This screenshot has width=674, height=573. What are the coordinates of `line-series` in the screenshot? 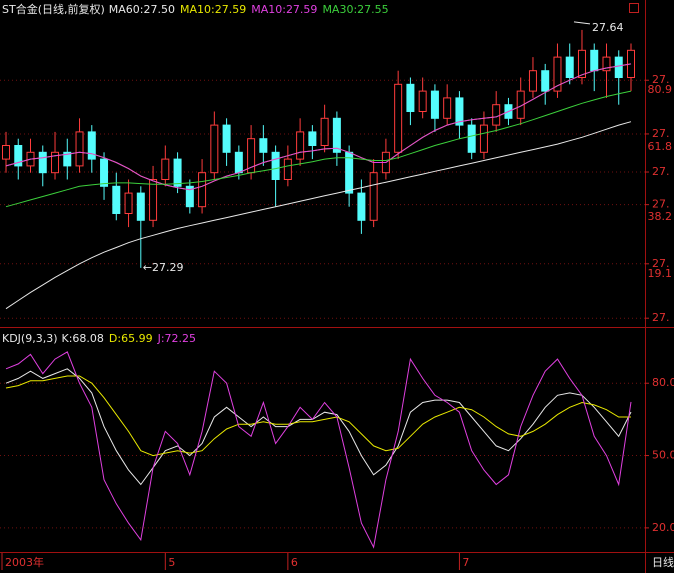 It's located at (318, 416).